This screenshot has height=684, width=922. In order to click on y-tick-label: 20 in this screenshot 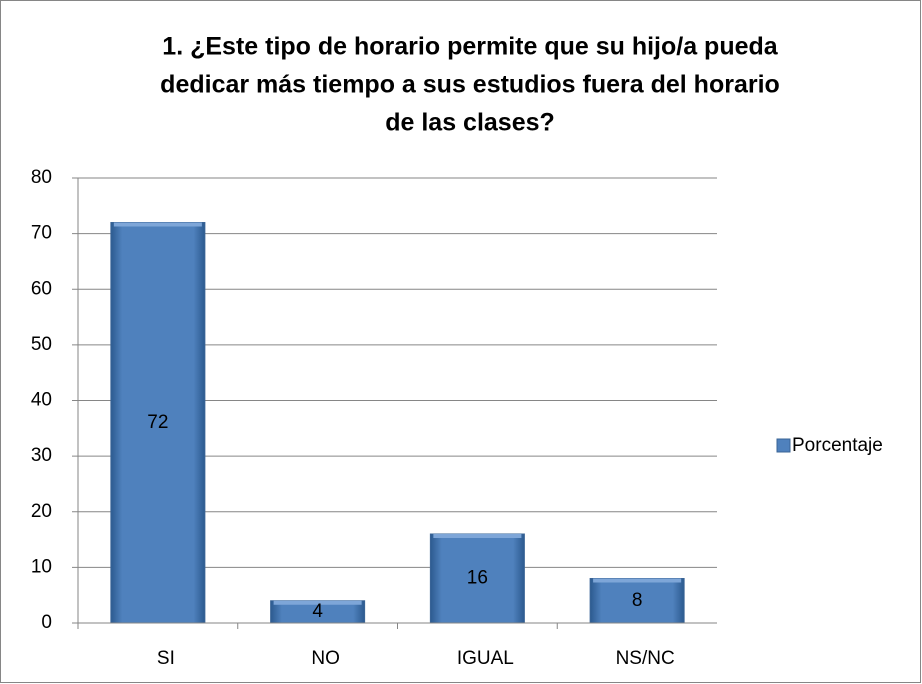, I will do `click(41, 511)`.